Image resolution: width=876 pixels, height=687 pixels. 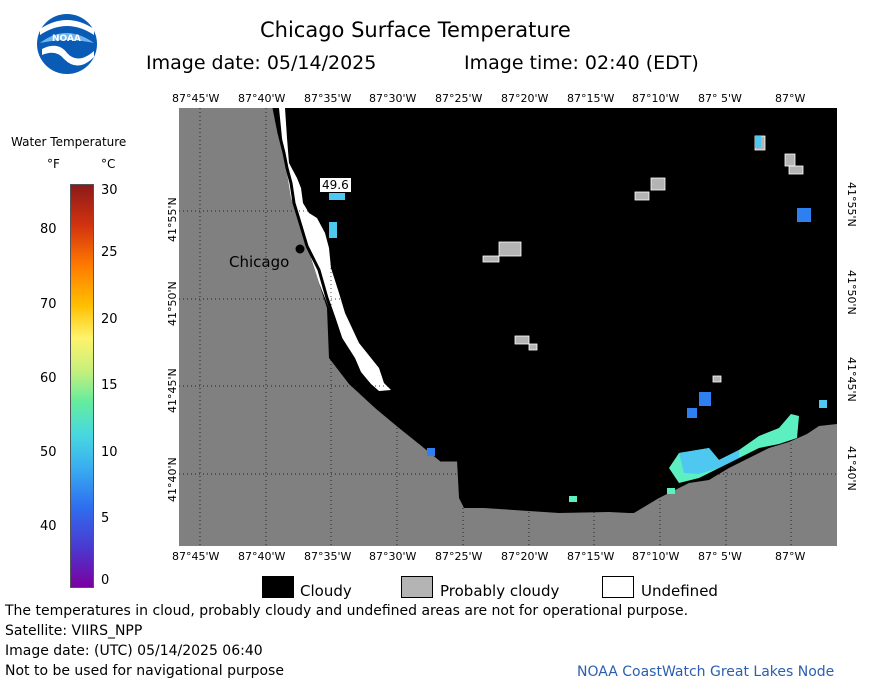 I want to click on chicago-marker, so click(x=300, y=249).